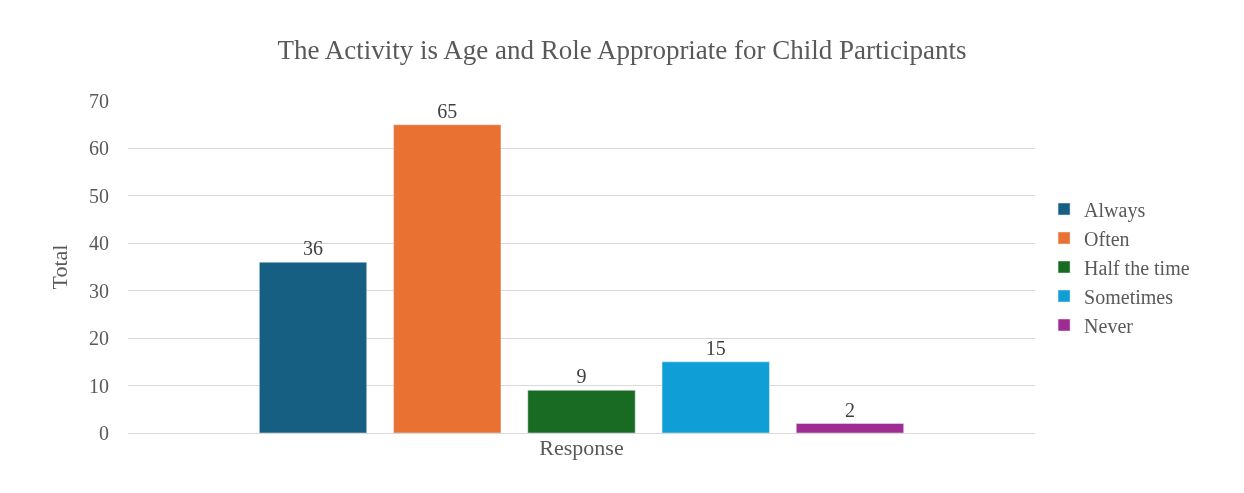 This screenshot has width=1244, height=493. What do you see at coordinates (99, 195) in the screenshot?
I see `y-tick-label: 50` at bounding box center [99, 195].